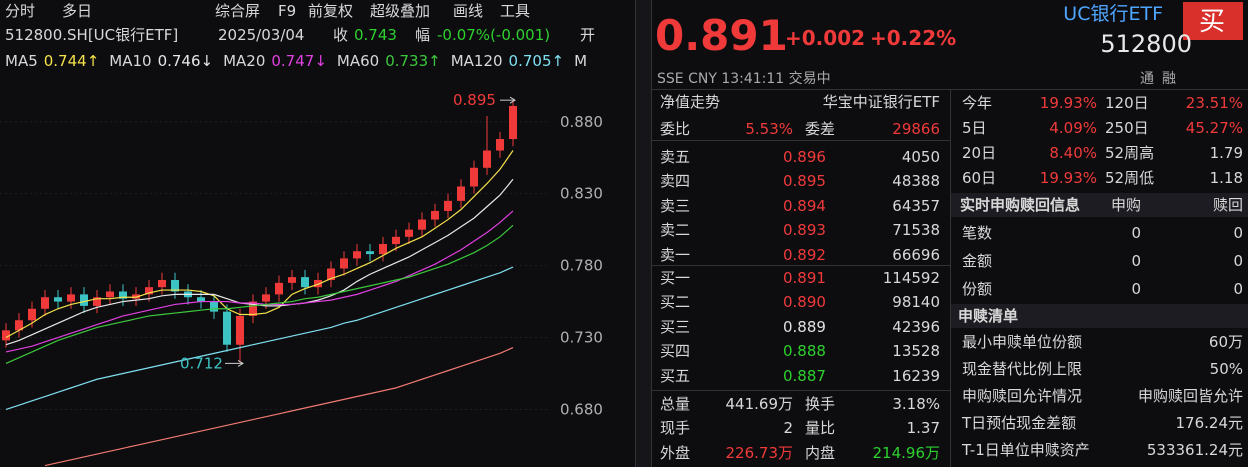 This screenshot has height=467, width=1248. I want to click on label: 委比, so click(675, 128).